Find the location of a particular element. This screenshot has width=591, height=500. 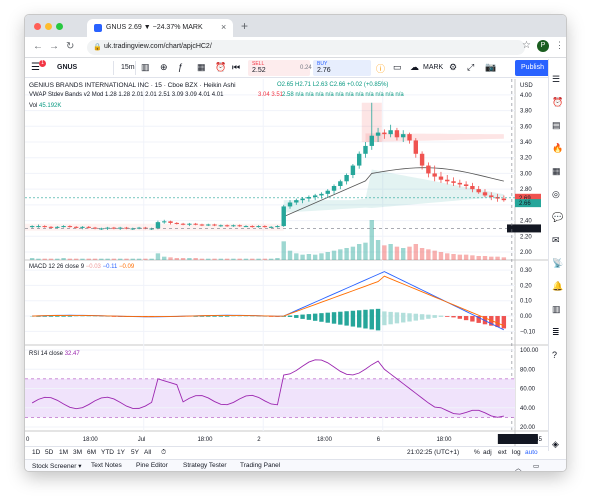

panel-tab-stock-screener: Stock Screener ▾ is located at coordinates (57, 466).